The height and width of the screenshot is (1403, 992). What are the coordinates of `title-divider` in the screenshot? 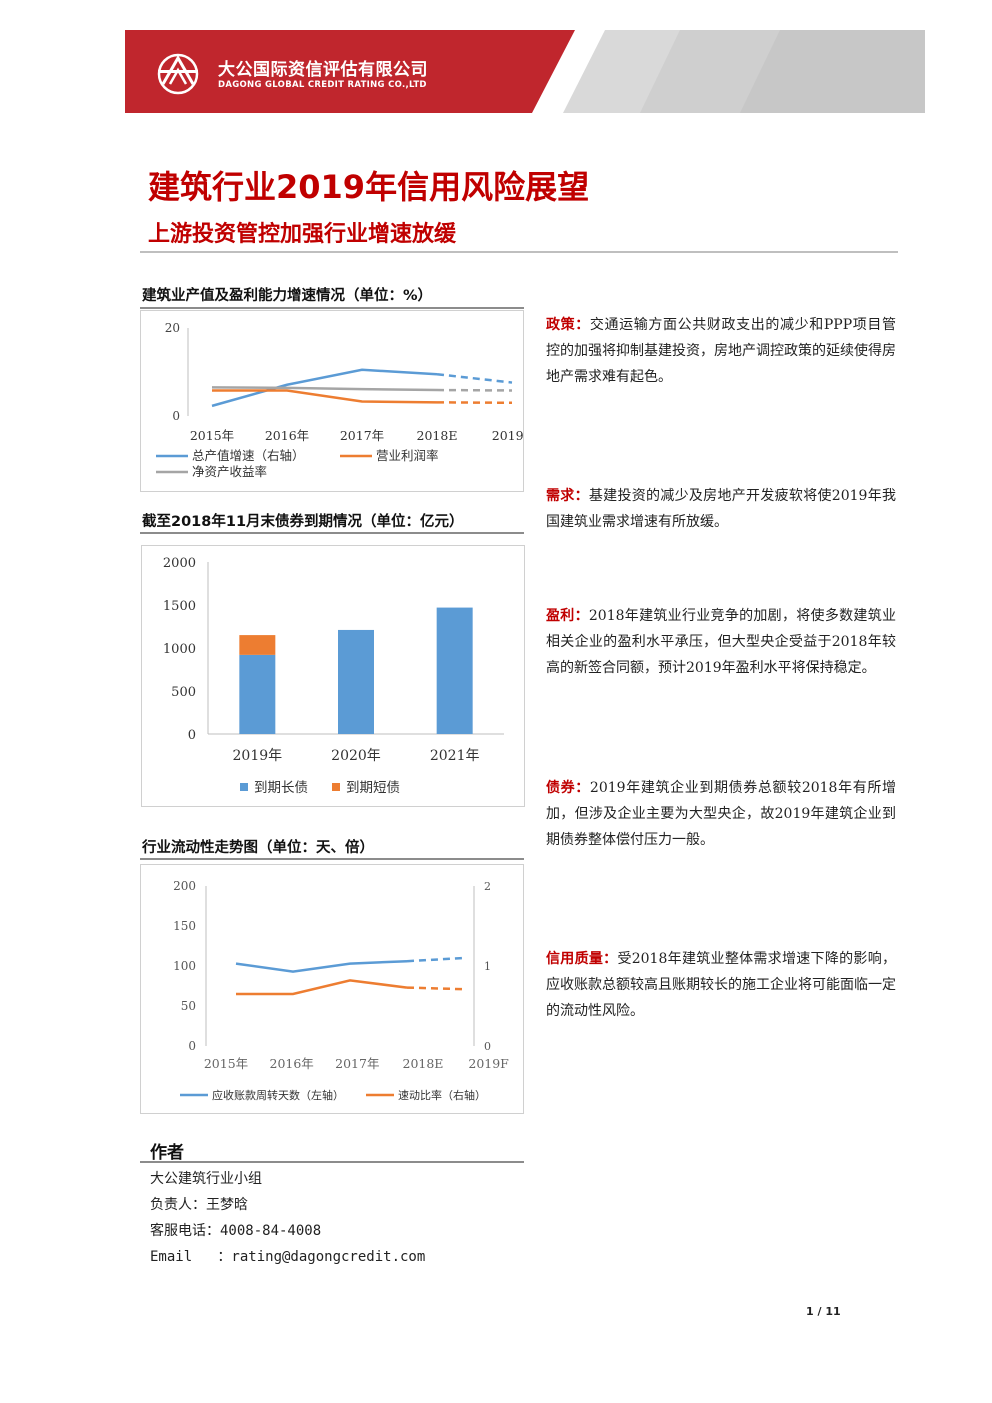 It's located at (519, 252).